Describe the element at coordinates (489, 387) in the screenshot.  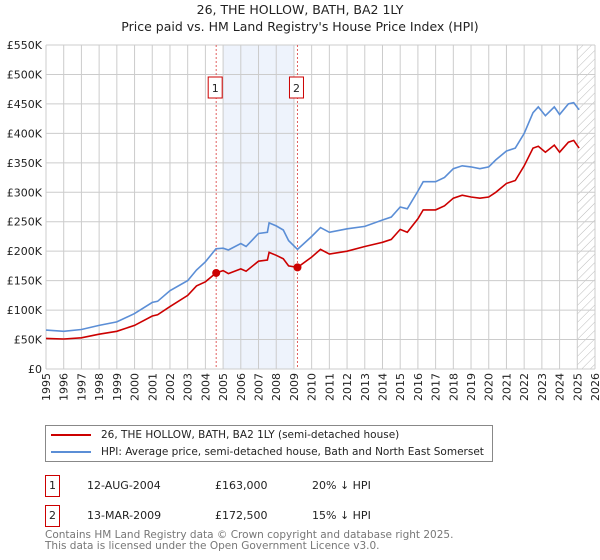
I see `x-tick-label: 2020` at that location.